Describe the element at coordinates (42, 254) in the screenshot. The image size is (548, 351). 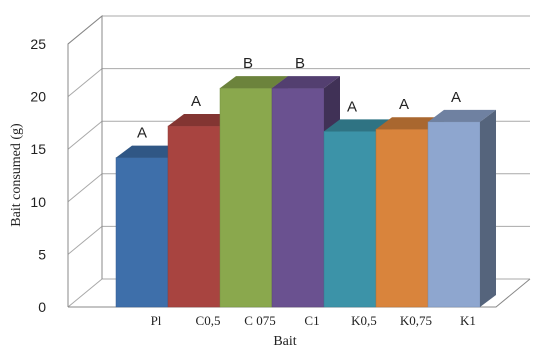
I see `y-tick-label: 5` at that location.